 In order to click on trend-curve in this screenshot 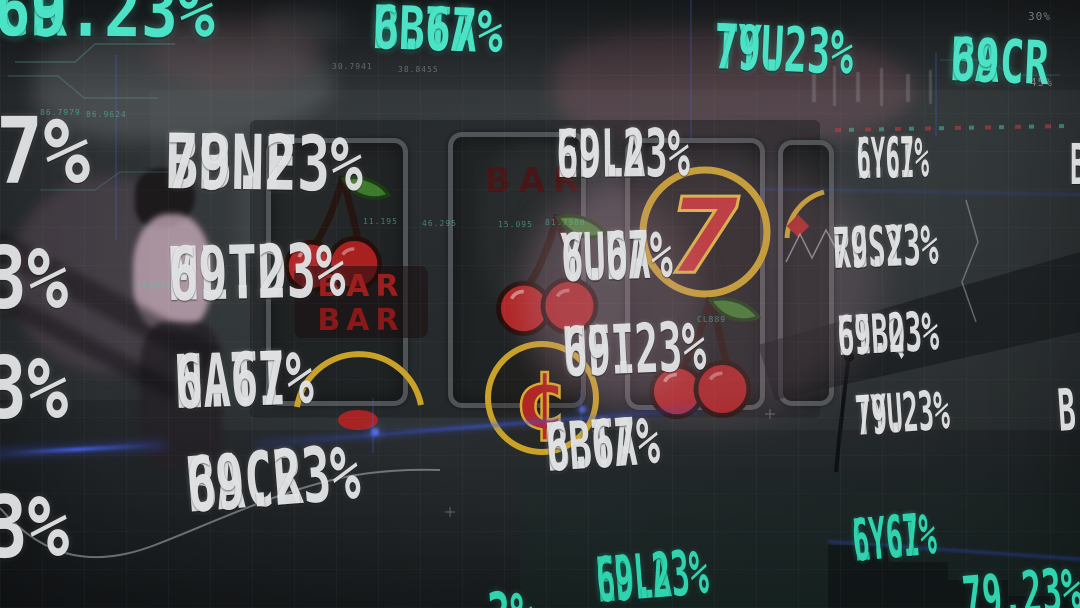, I will do `click(220, 513)`.